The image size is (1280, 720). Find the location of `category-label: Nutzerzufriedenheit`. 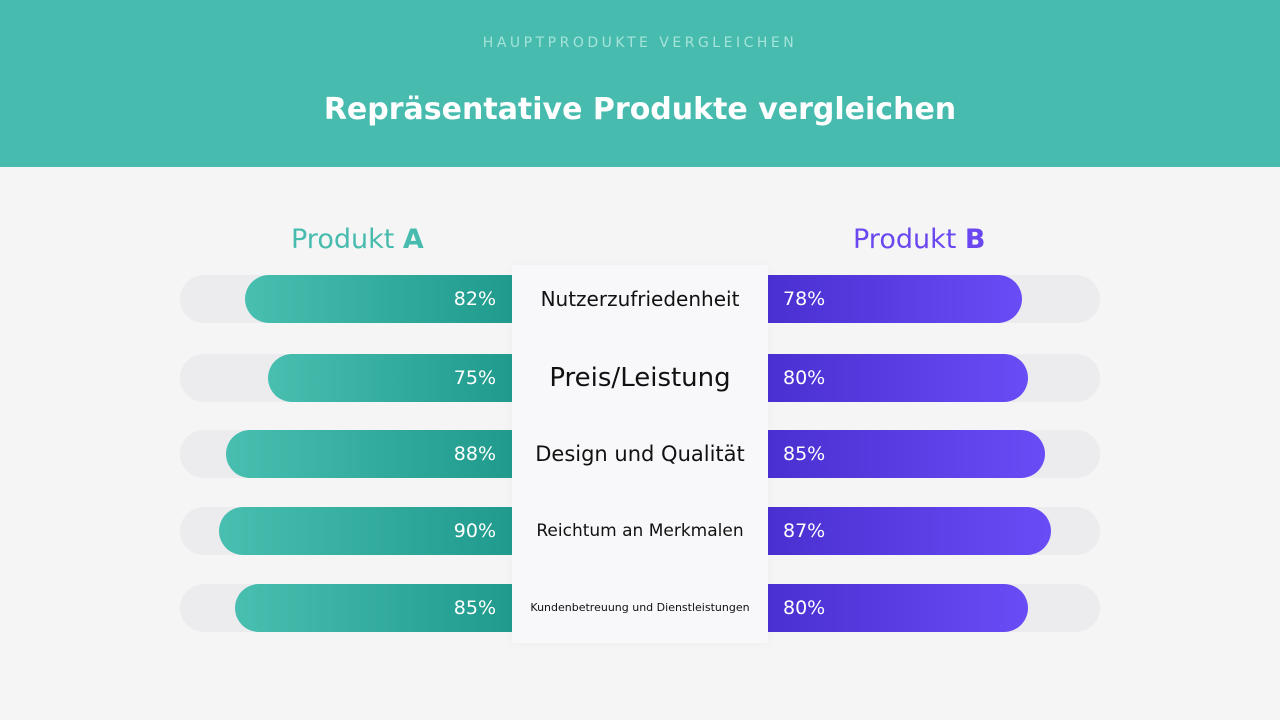

category-label: Nutzerzufriedenheit is located at coordinates (640, 299).